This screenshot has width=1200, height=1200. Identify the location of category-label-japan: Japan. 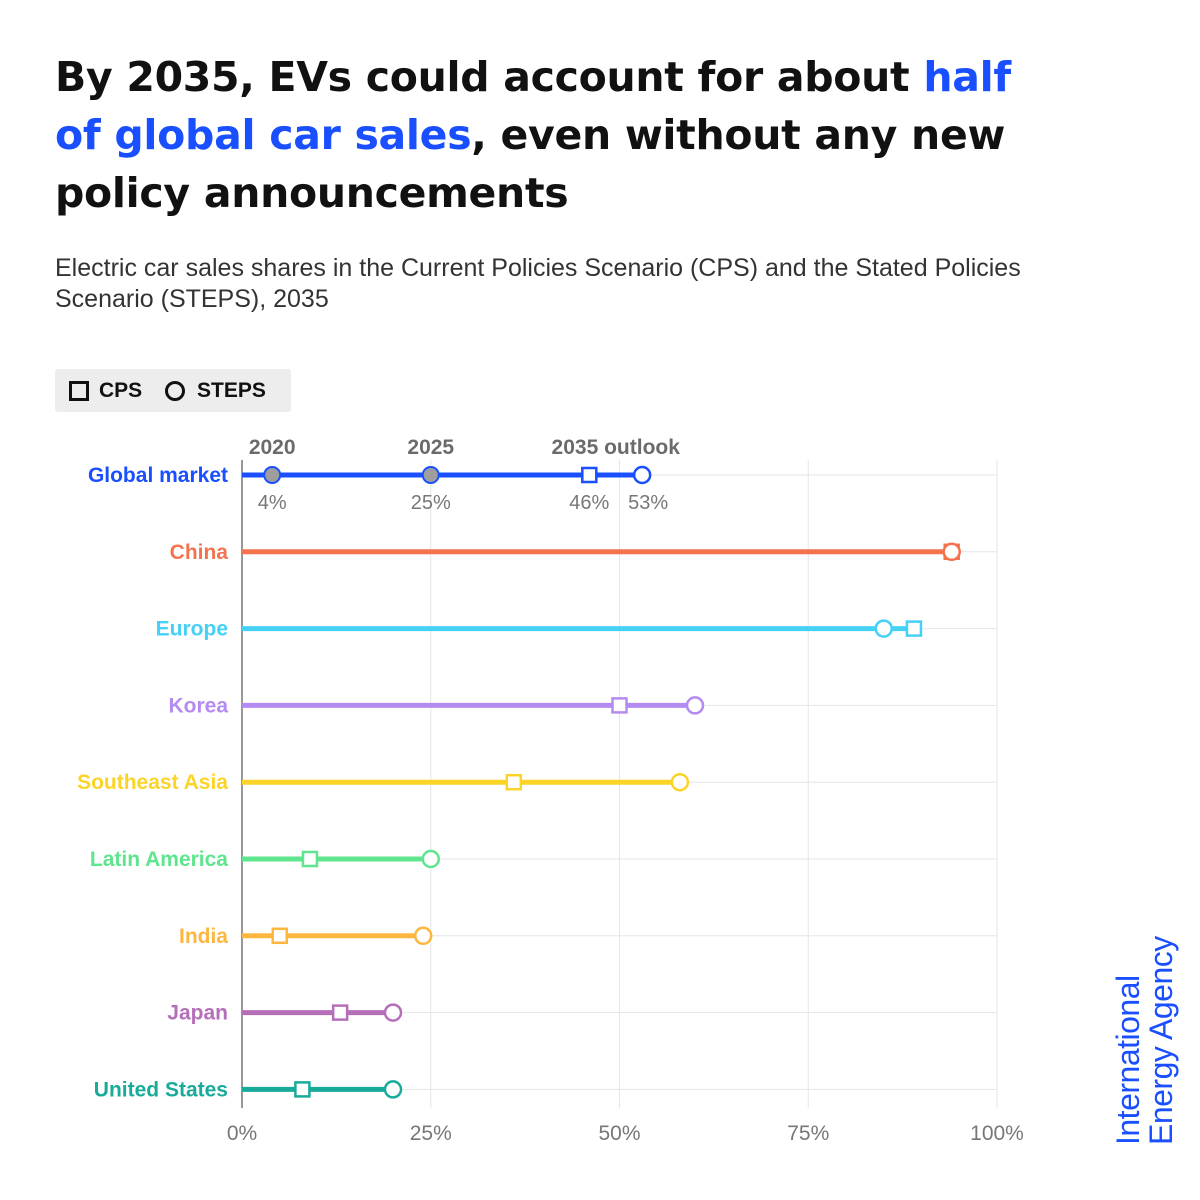
(197, 1013).